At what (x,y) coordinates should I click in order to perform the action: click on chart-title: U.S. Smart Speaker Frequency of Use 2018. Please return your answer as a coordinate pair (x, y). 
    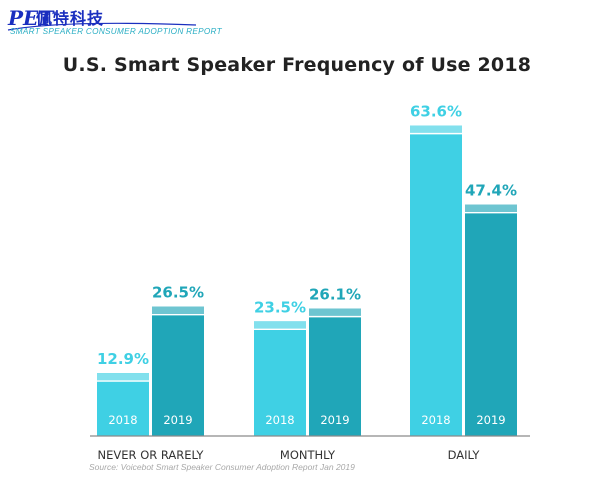
    Looking at the image, I should click on (297, 65).